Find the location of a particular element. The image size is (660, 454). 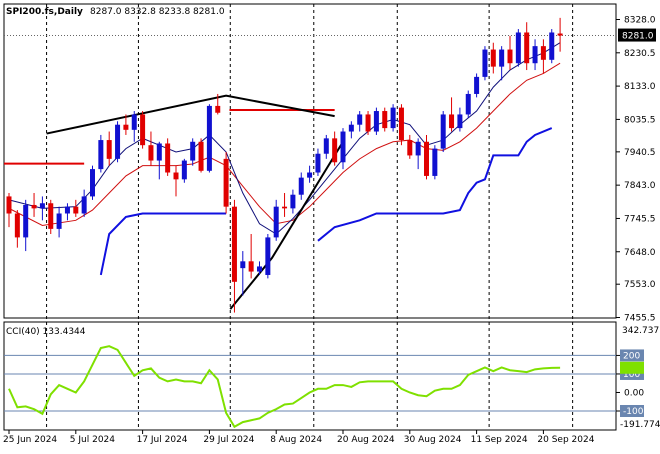

date-tick-label: 30 Aug 2024 is located at coordinates (433, 440).